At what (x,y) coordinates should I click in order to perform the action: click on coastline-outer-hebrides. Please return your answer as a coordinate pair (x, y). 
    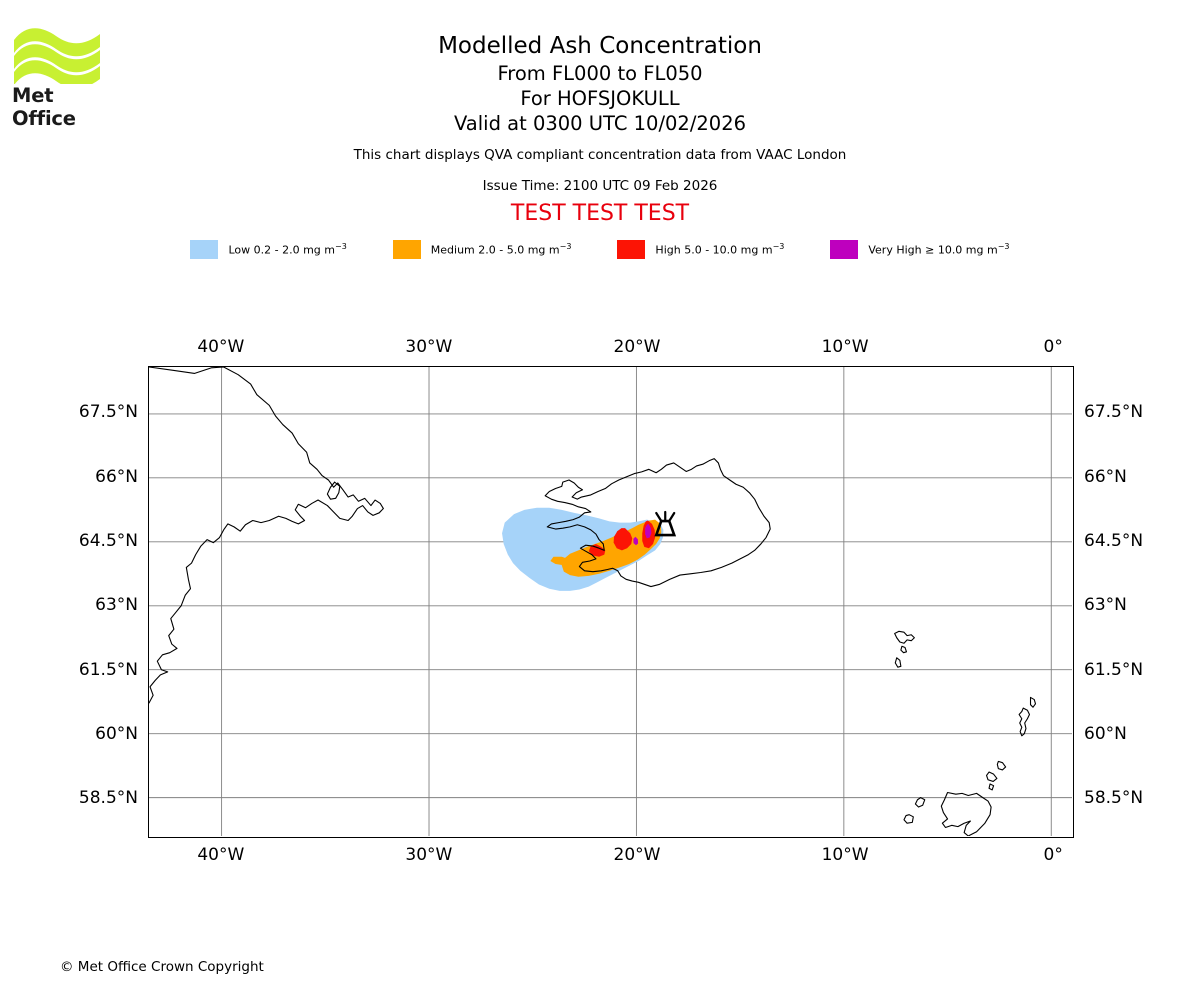
    Looking at the image, I should click on (920, 802).